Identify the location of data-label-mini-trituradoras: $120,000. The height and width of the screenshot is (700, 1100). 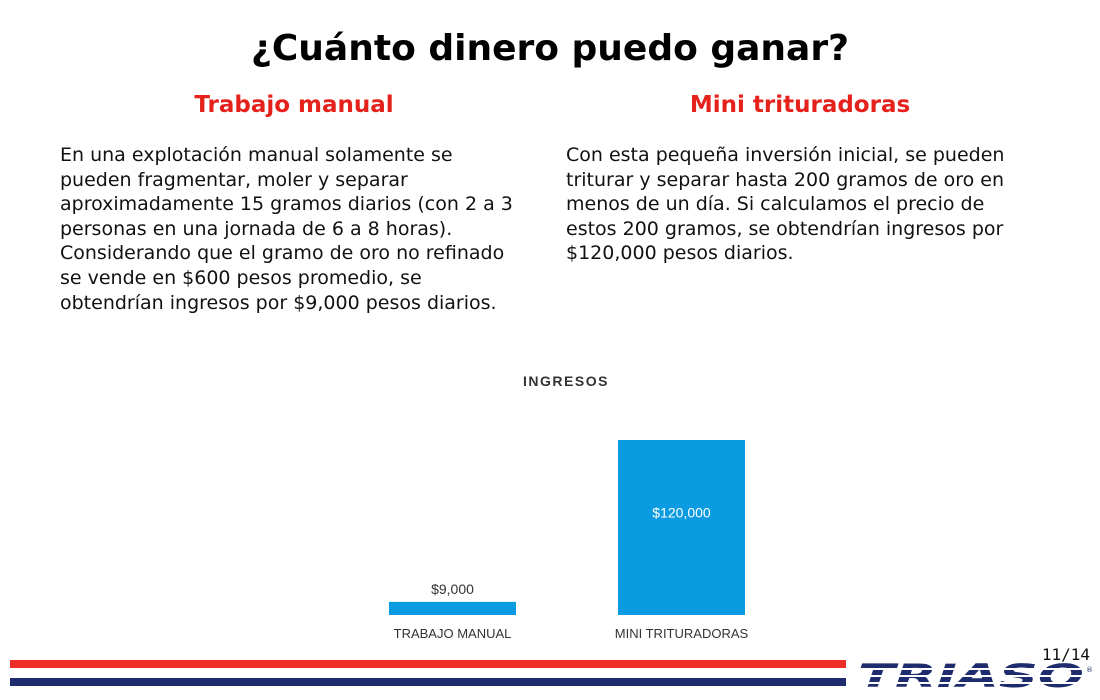
(681, 513).